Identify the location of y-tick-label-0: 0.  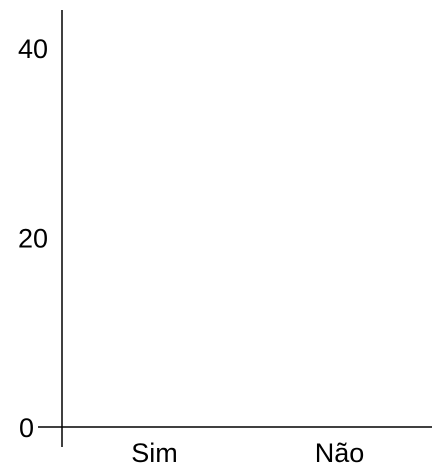
(26, 428).